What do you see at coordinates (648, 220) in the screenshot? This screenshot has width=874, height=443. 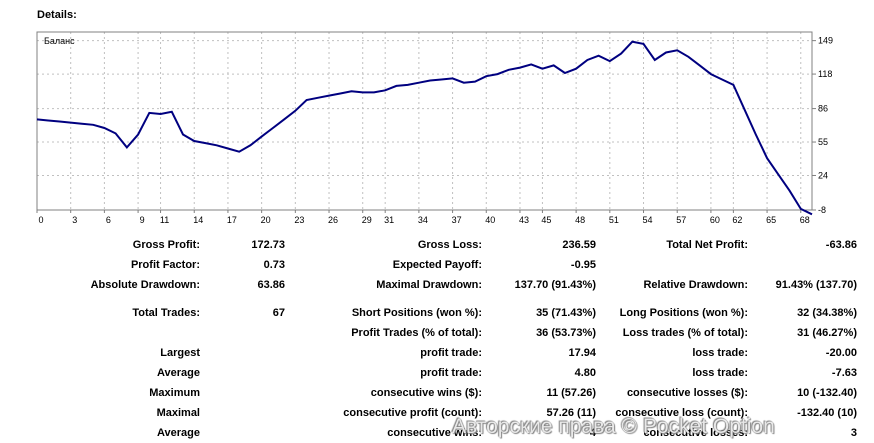 I see `x-tick-label: 54` at bounding box center [648, 220].